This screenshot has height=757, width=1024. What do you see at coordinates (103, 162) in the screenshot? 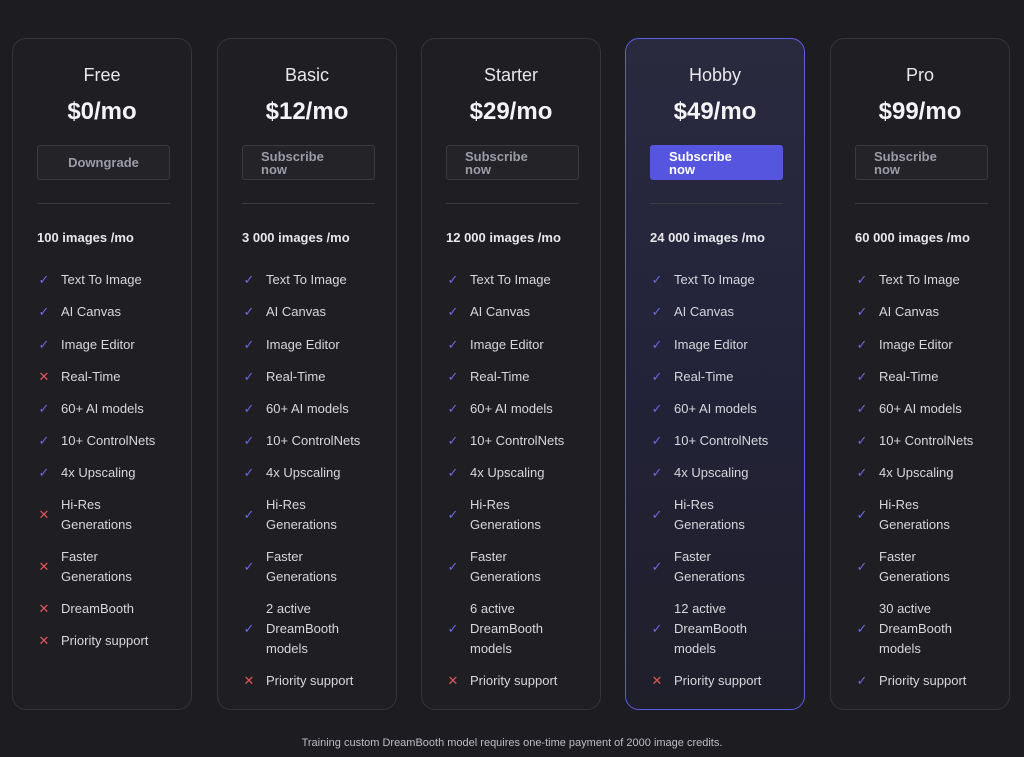
I see `downgrade-button: Downgrade` at bounding box center [103, 162].